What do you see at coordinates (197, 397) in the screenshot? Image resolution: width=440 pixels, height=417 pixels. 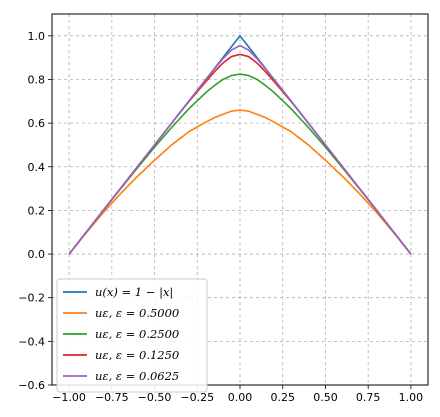 I see `x-tick-label: −0.25` at bounding box center [197, 397].